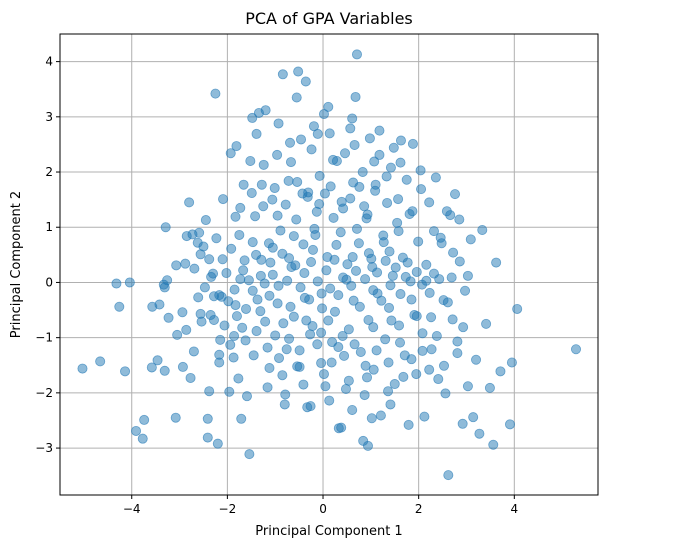  Describe the element at coordinates (44, 338) in the screenshot. I see `y-tick-label: −1` at that location.